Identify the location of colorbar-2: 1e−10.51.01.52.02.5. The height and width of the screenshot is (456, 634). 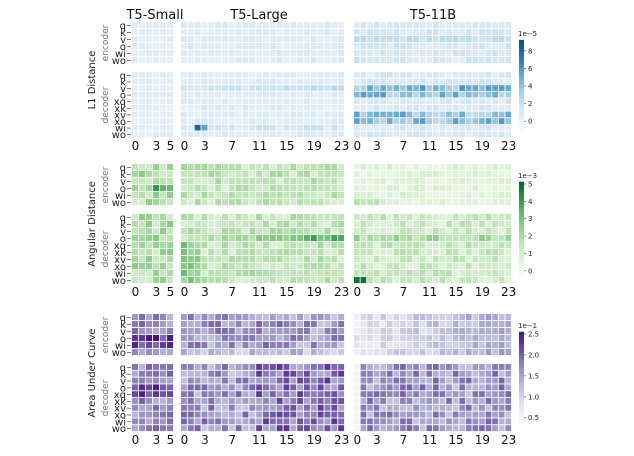
(528, 373).